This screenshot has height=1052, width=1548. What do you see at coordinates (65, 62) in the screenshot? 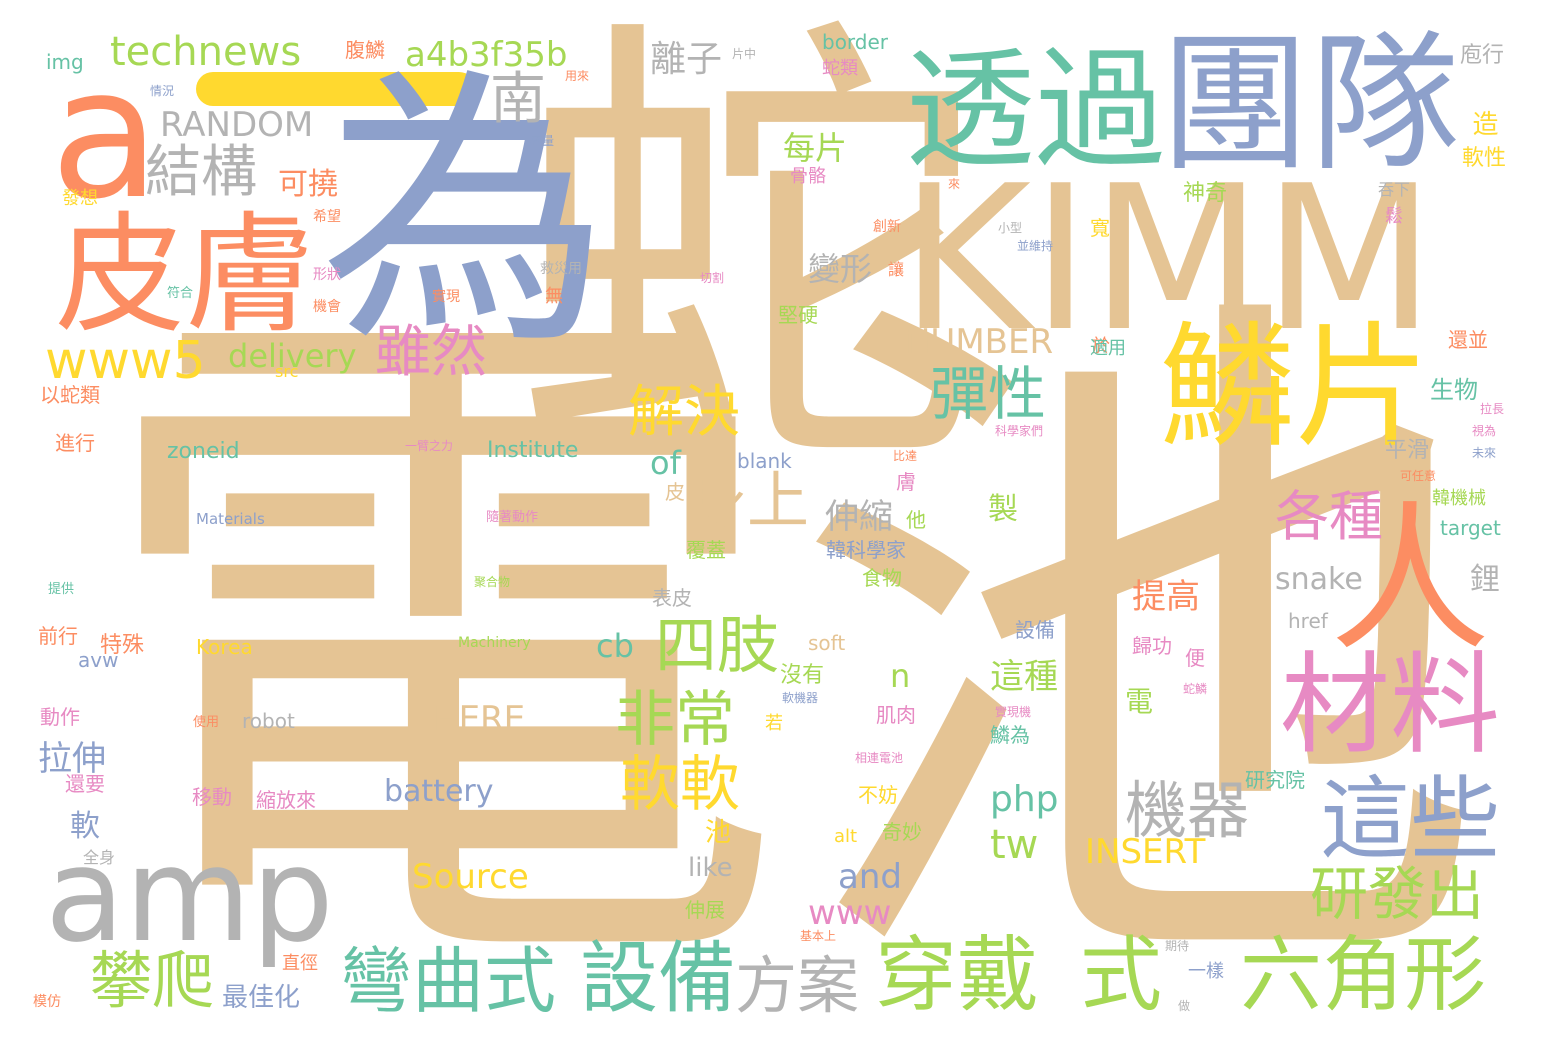
I see `word-img: img` at bounding box center [65, 62].